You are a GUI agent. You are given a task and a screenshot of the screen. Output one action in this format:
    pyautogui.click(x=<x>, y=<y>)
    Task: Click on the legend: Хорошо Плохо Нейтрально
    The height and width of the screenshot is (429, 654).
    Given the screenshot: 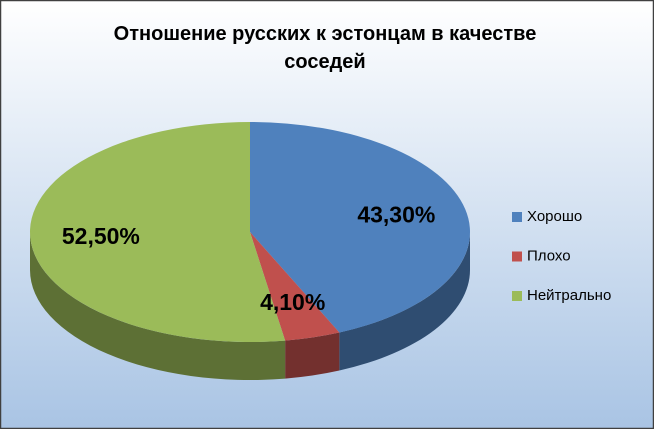 What is the action you would take?
    pyautogui.click(x=561, y=256)
    